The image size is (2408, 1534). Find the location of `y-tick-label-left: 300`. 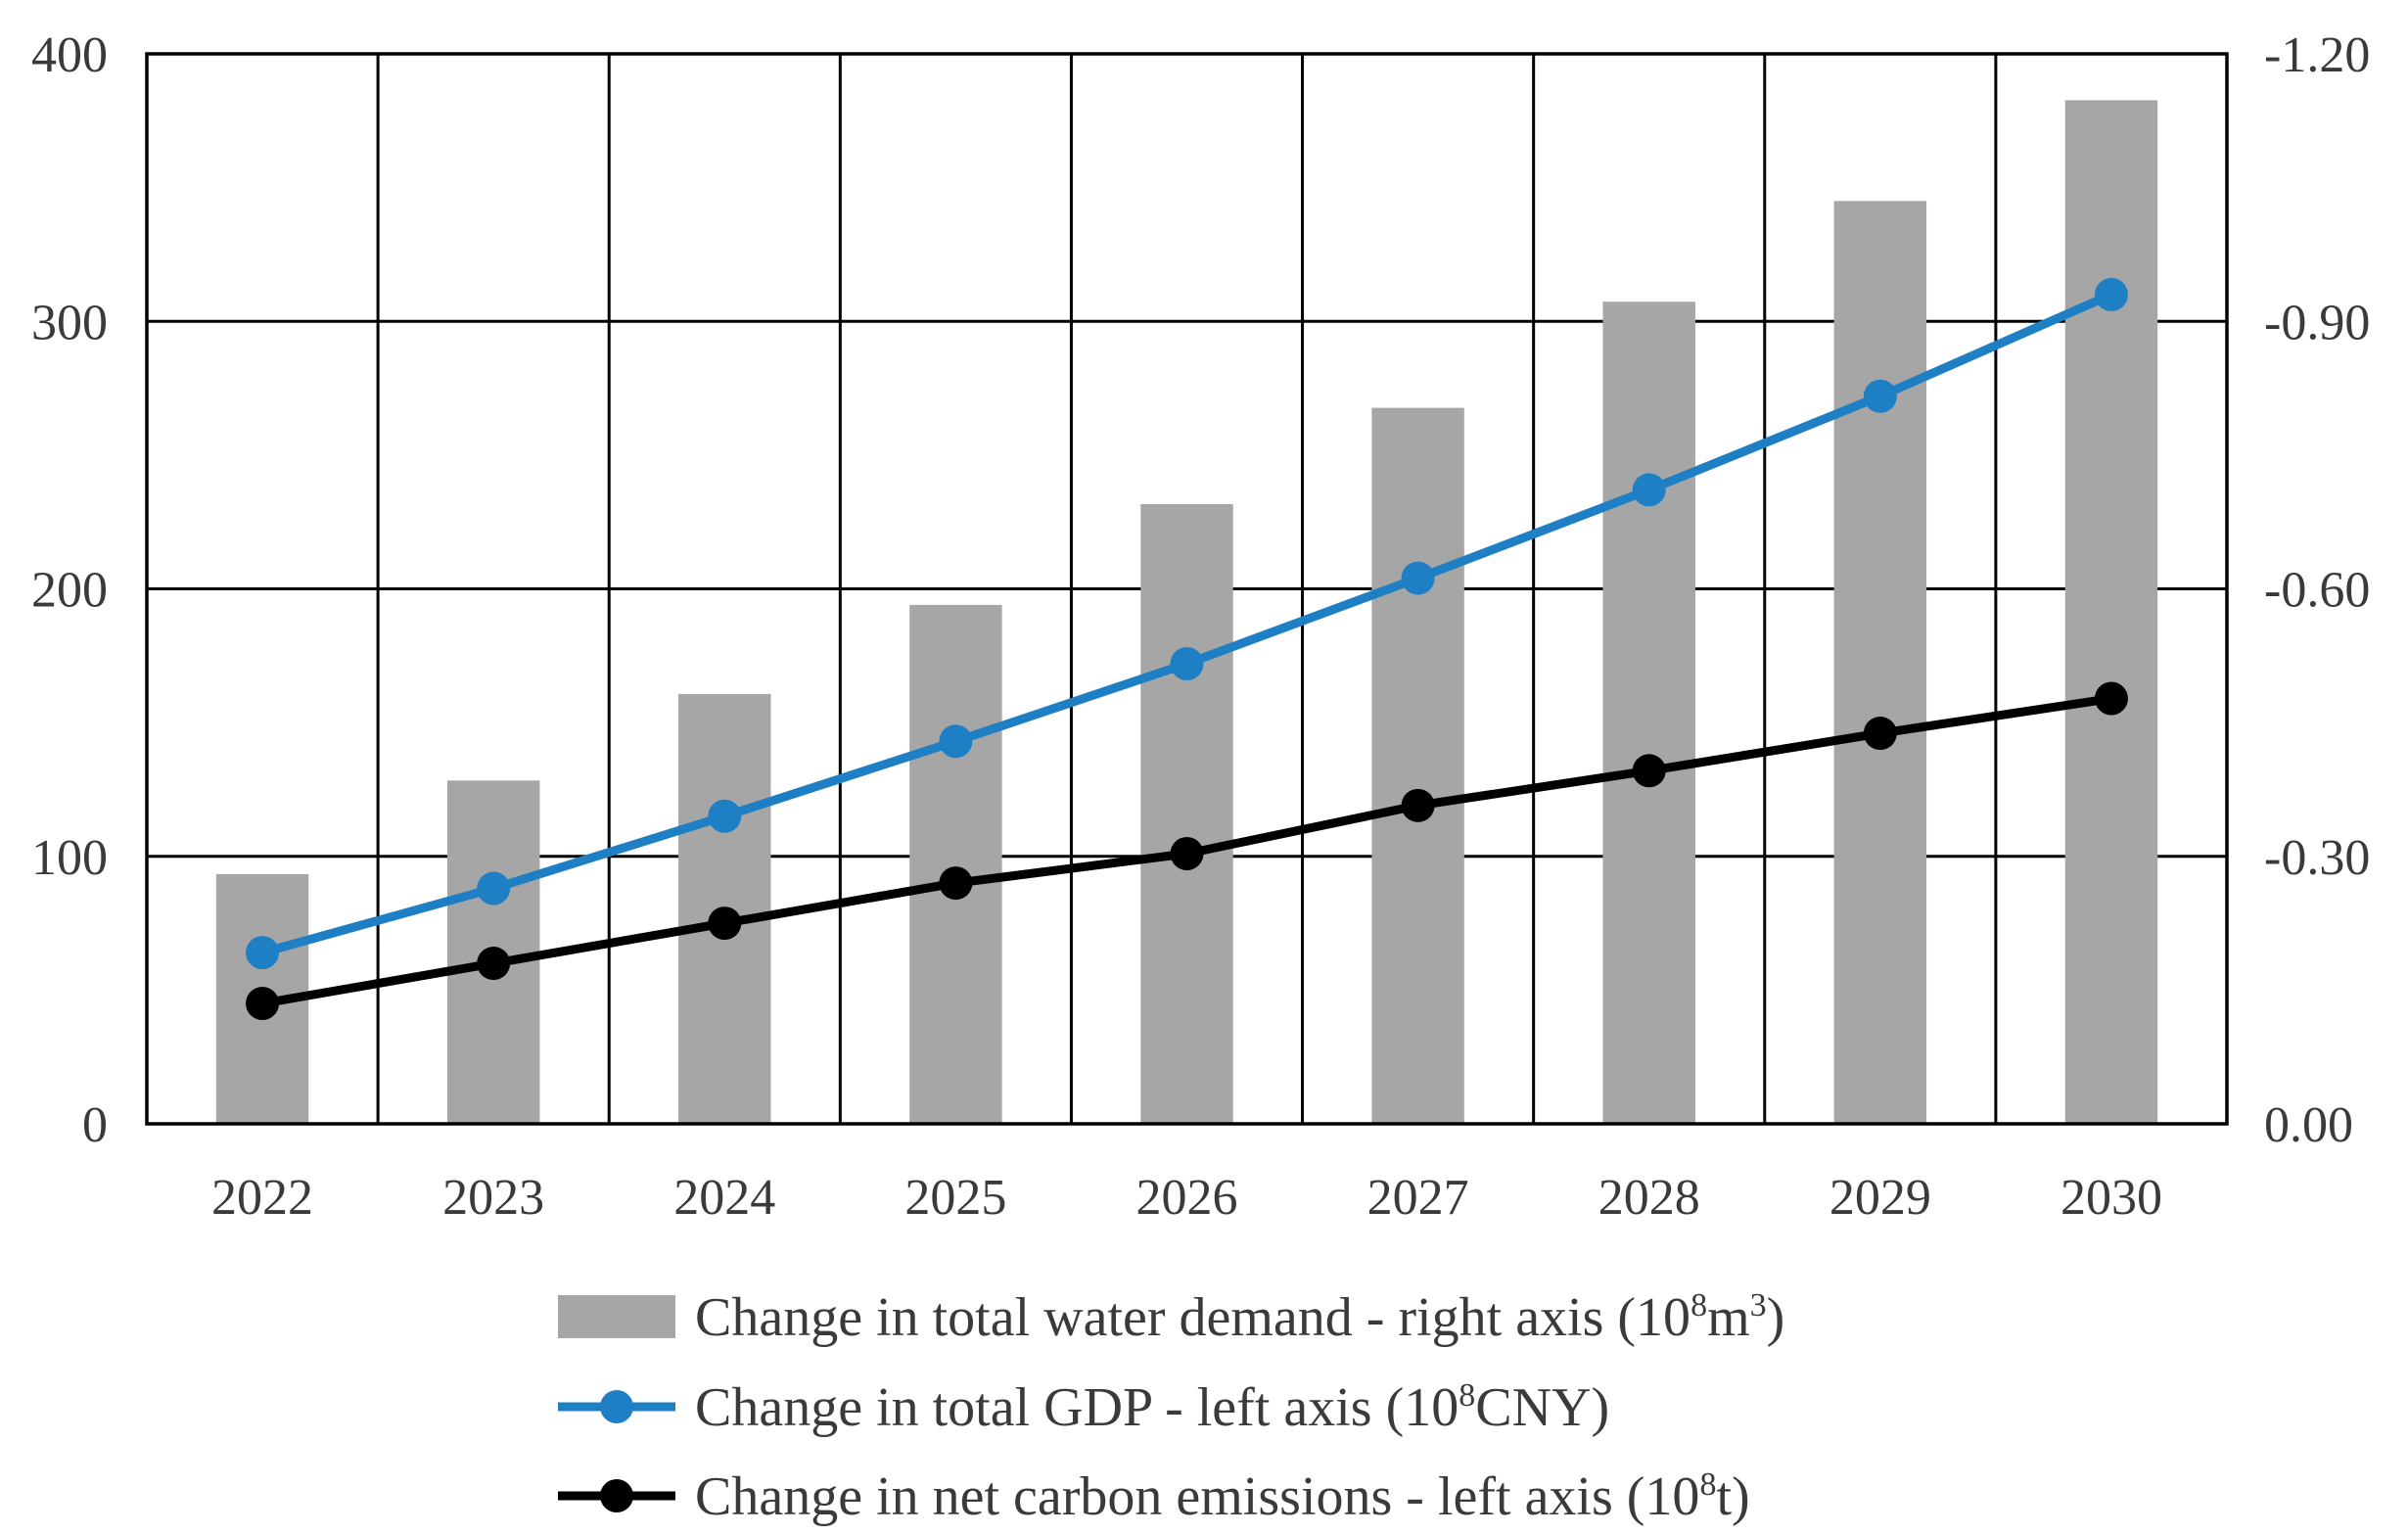

y-tick-label-left: 300 is located at coordinates (69, 322).